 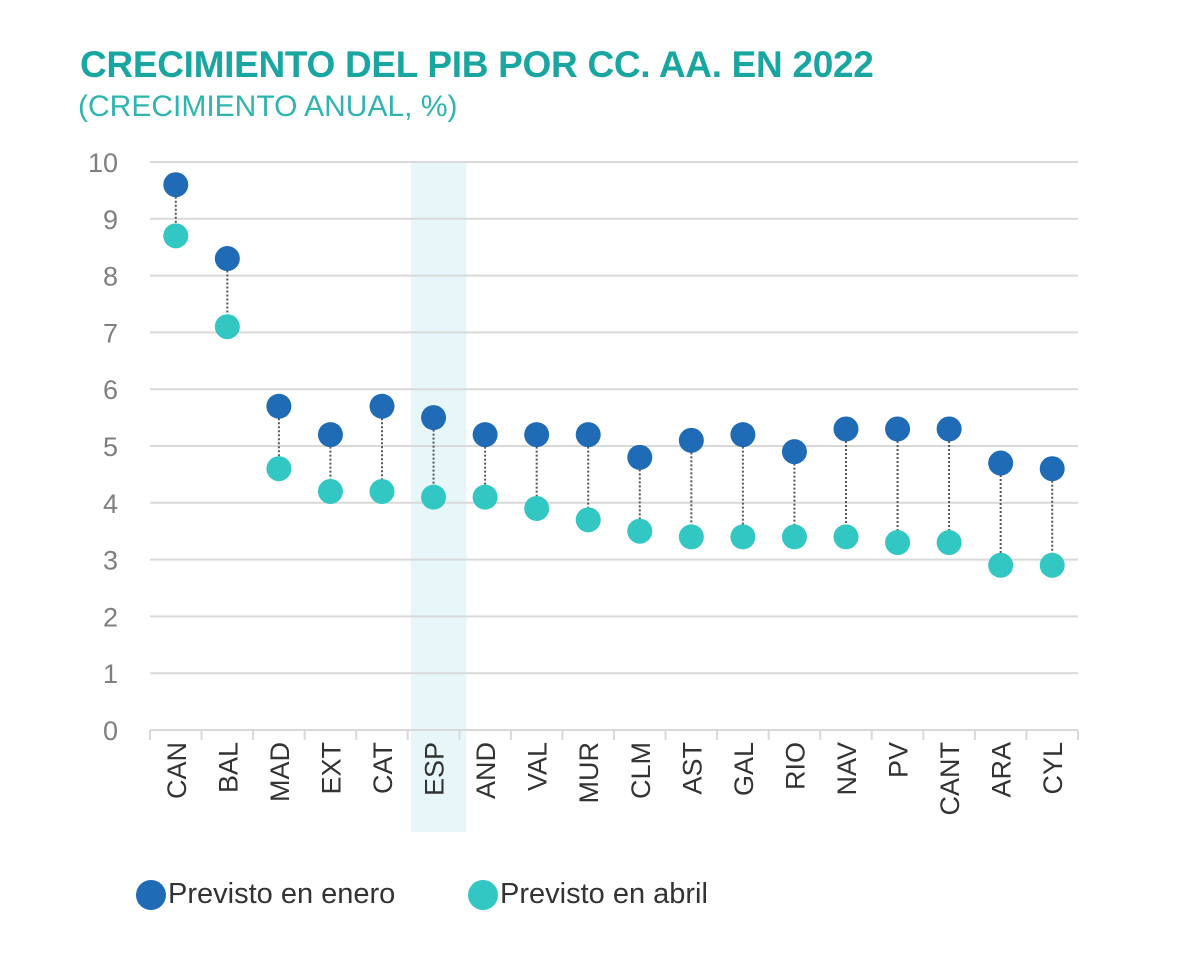 What do you see at coordinates (110, 390) in the screenshot?
I see `y-tick-label: 6` at bounding box center [110, 390].